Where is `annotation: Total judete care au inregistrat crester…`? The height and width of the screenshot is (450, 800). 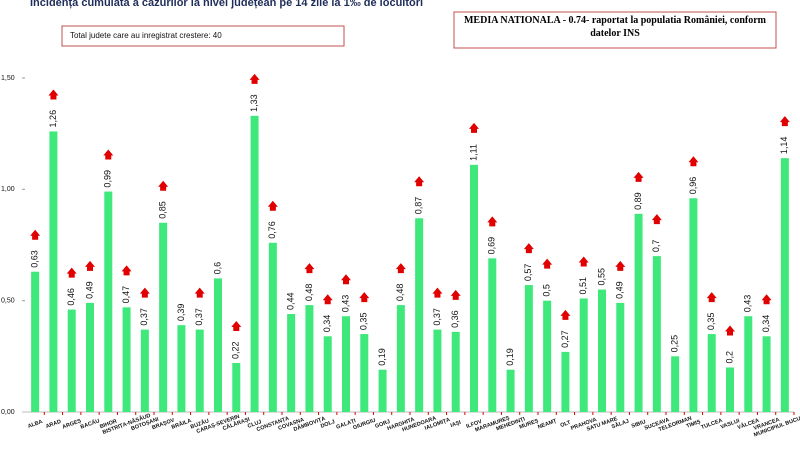
annotation: Total judete care au inregistrat crester… is located at coordinates (146, 35).